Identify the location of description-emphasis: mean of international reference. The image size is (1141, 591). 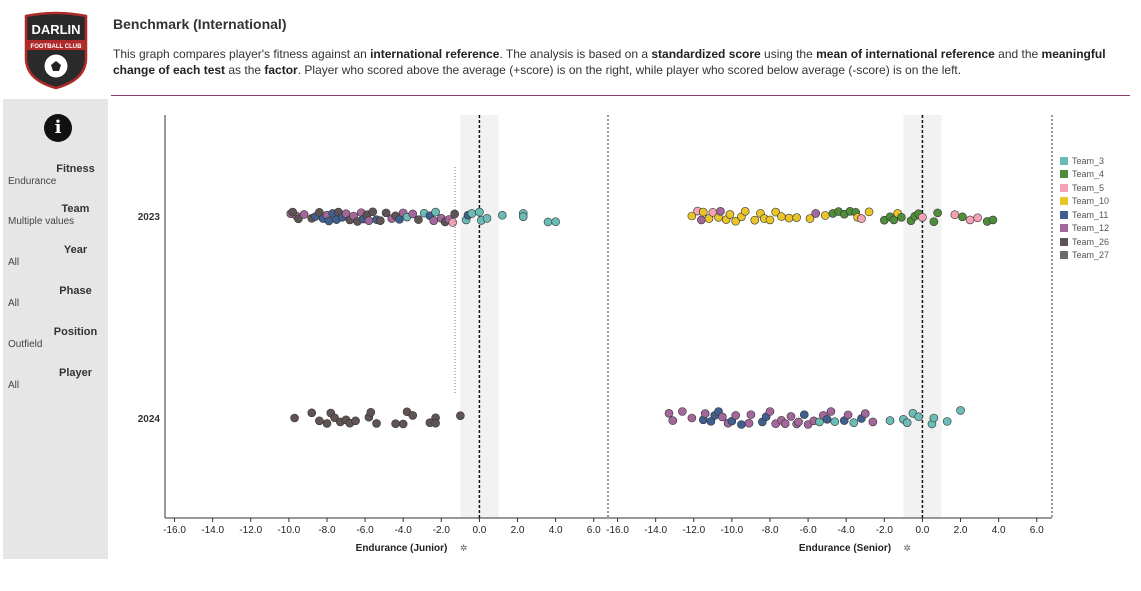
(905, 54).